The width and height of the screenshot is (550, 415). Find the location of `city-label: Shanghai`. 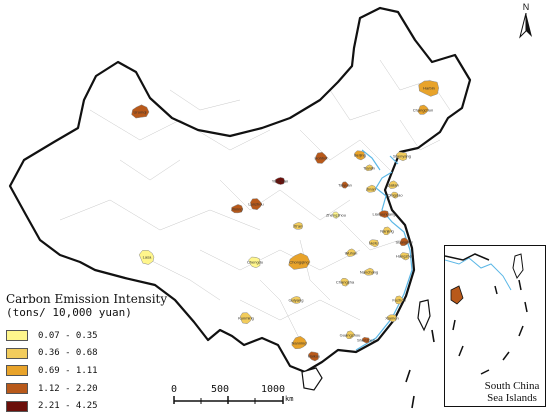

city-label: Shanghai is located at coordinates (404, 242).